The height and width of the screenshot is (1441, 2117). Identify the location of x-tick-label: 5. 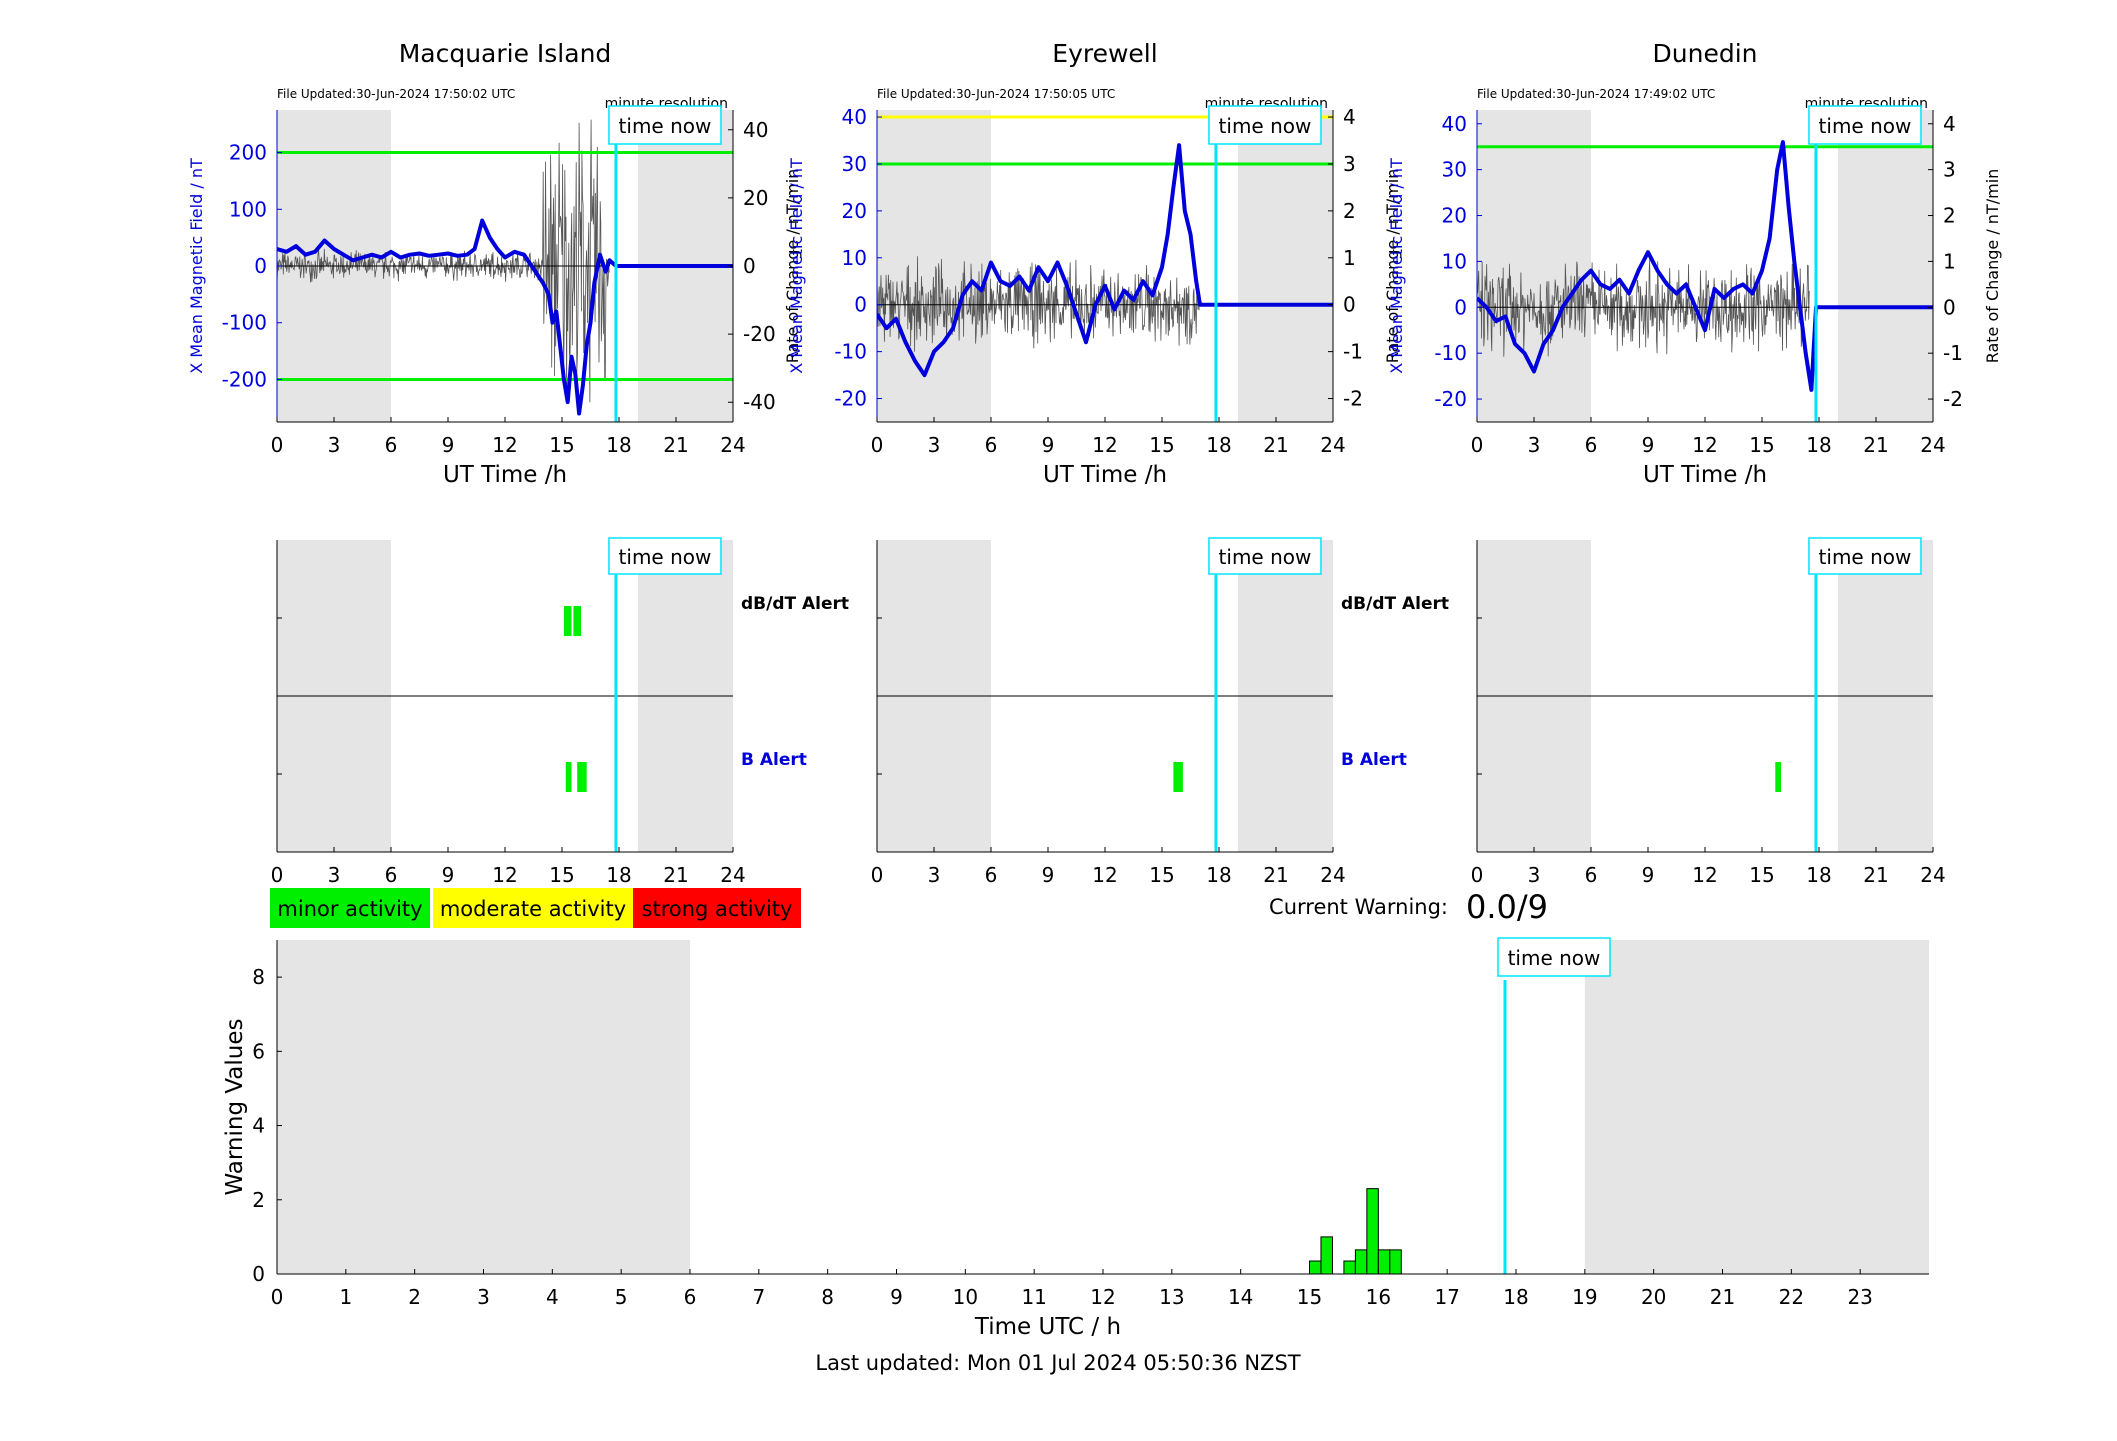
(621, 1297).